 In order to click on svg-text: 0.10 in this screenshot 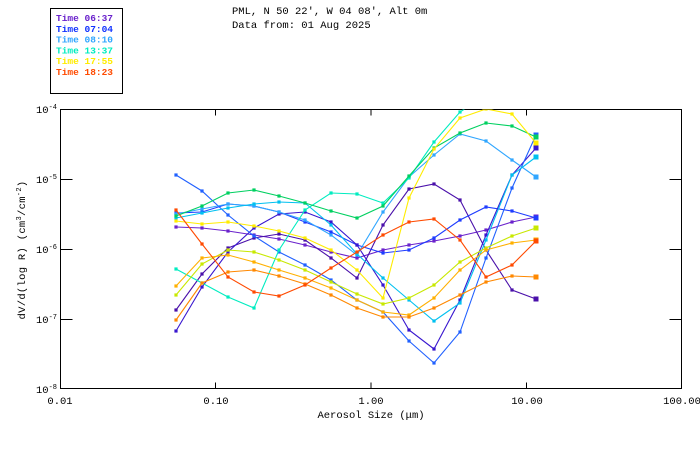, I will do `click(215, 402)`.